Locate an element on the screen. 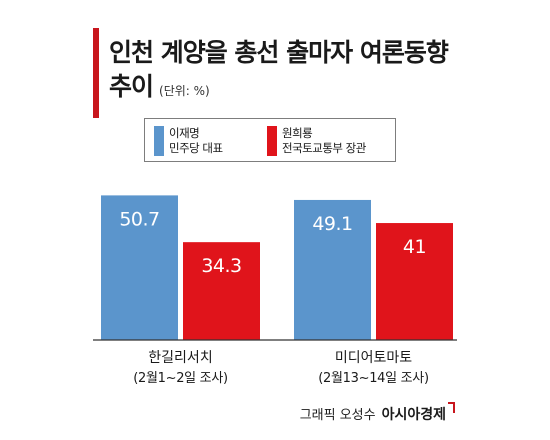  legend-item-1: 이재명 민주당 대표 is located at coordinates (188, 141).